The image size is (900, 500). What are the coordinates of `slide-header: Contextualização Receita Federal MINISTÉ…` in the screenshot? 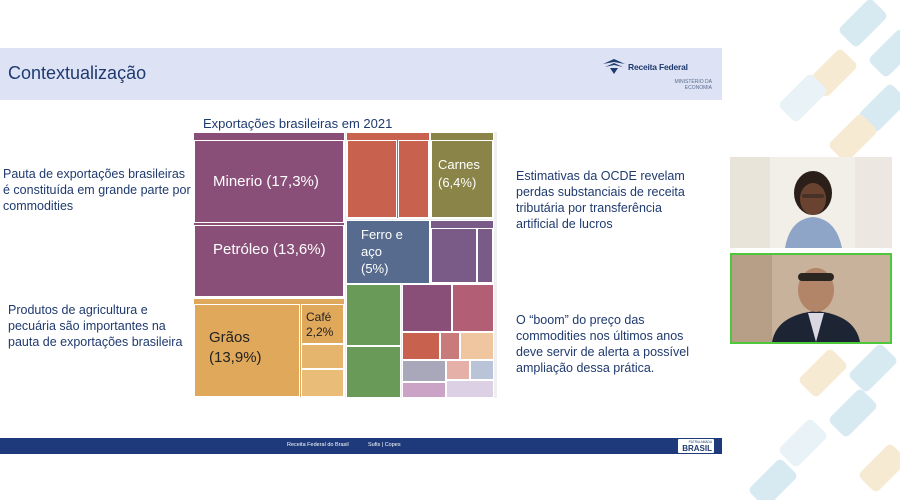 It's located at (361, 74).